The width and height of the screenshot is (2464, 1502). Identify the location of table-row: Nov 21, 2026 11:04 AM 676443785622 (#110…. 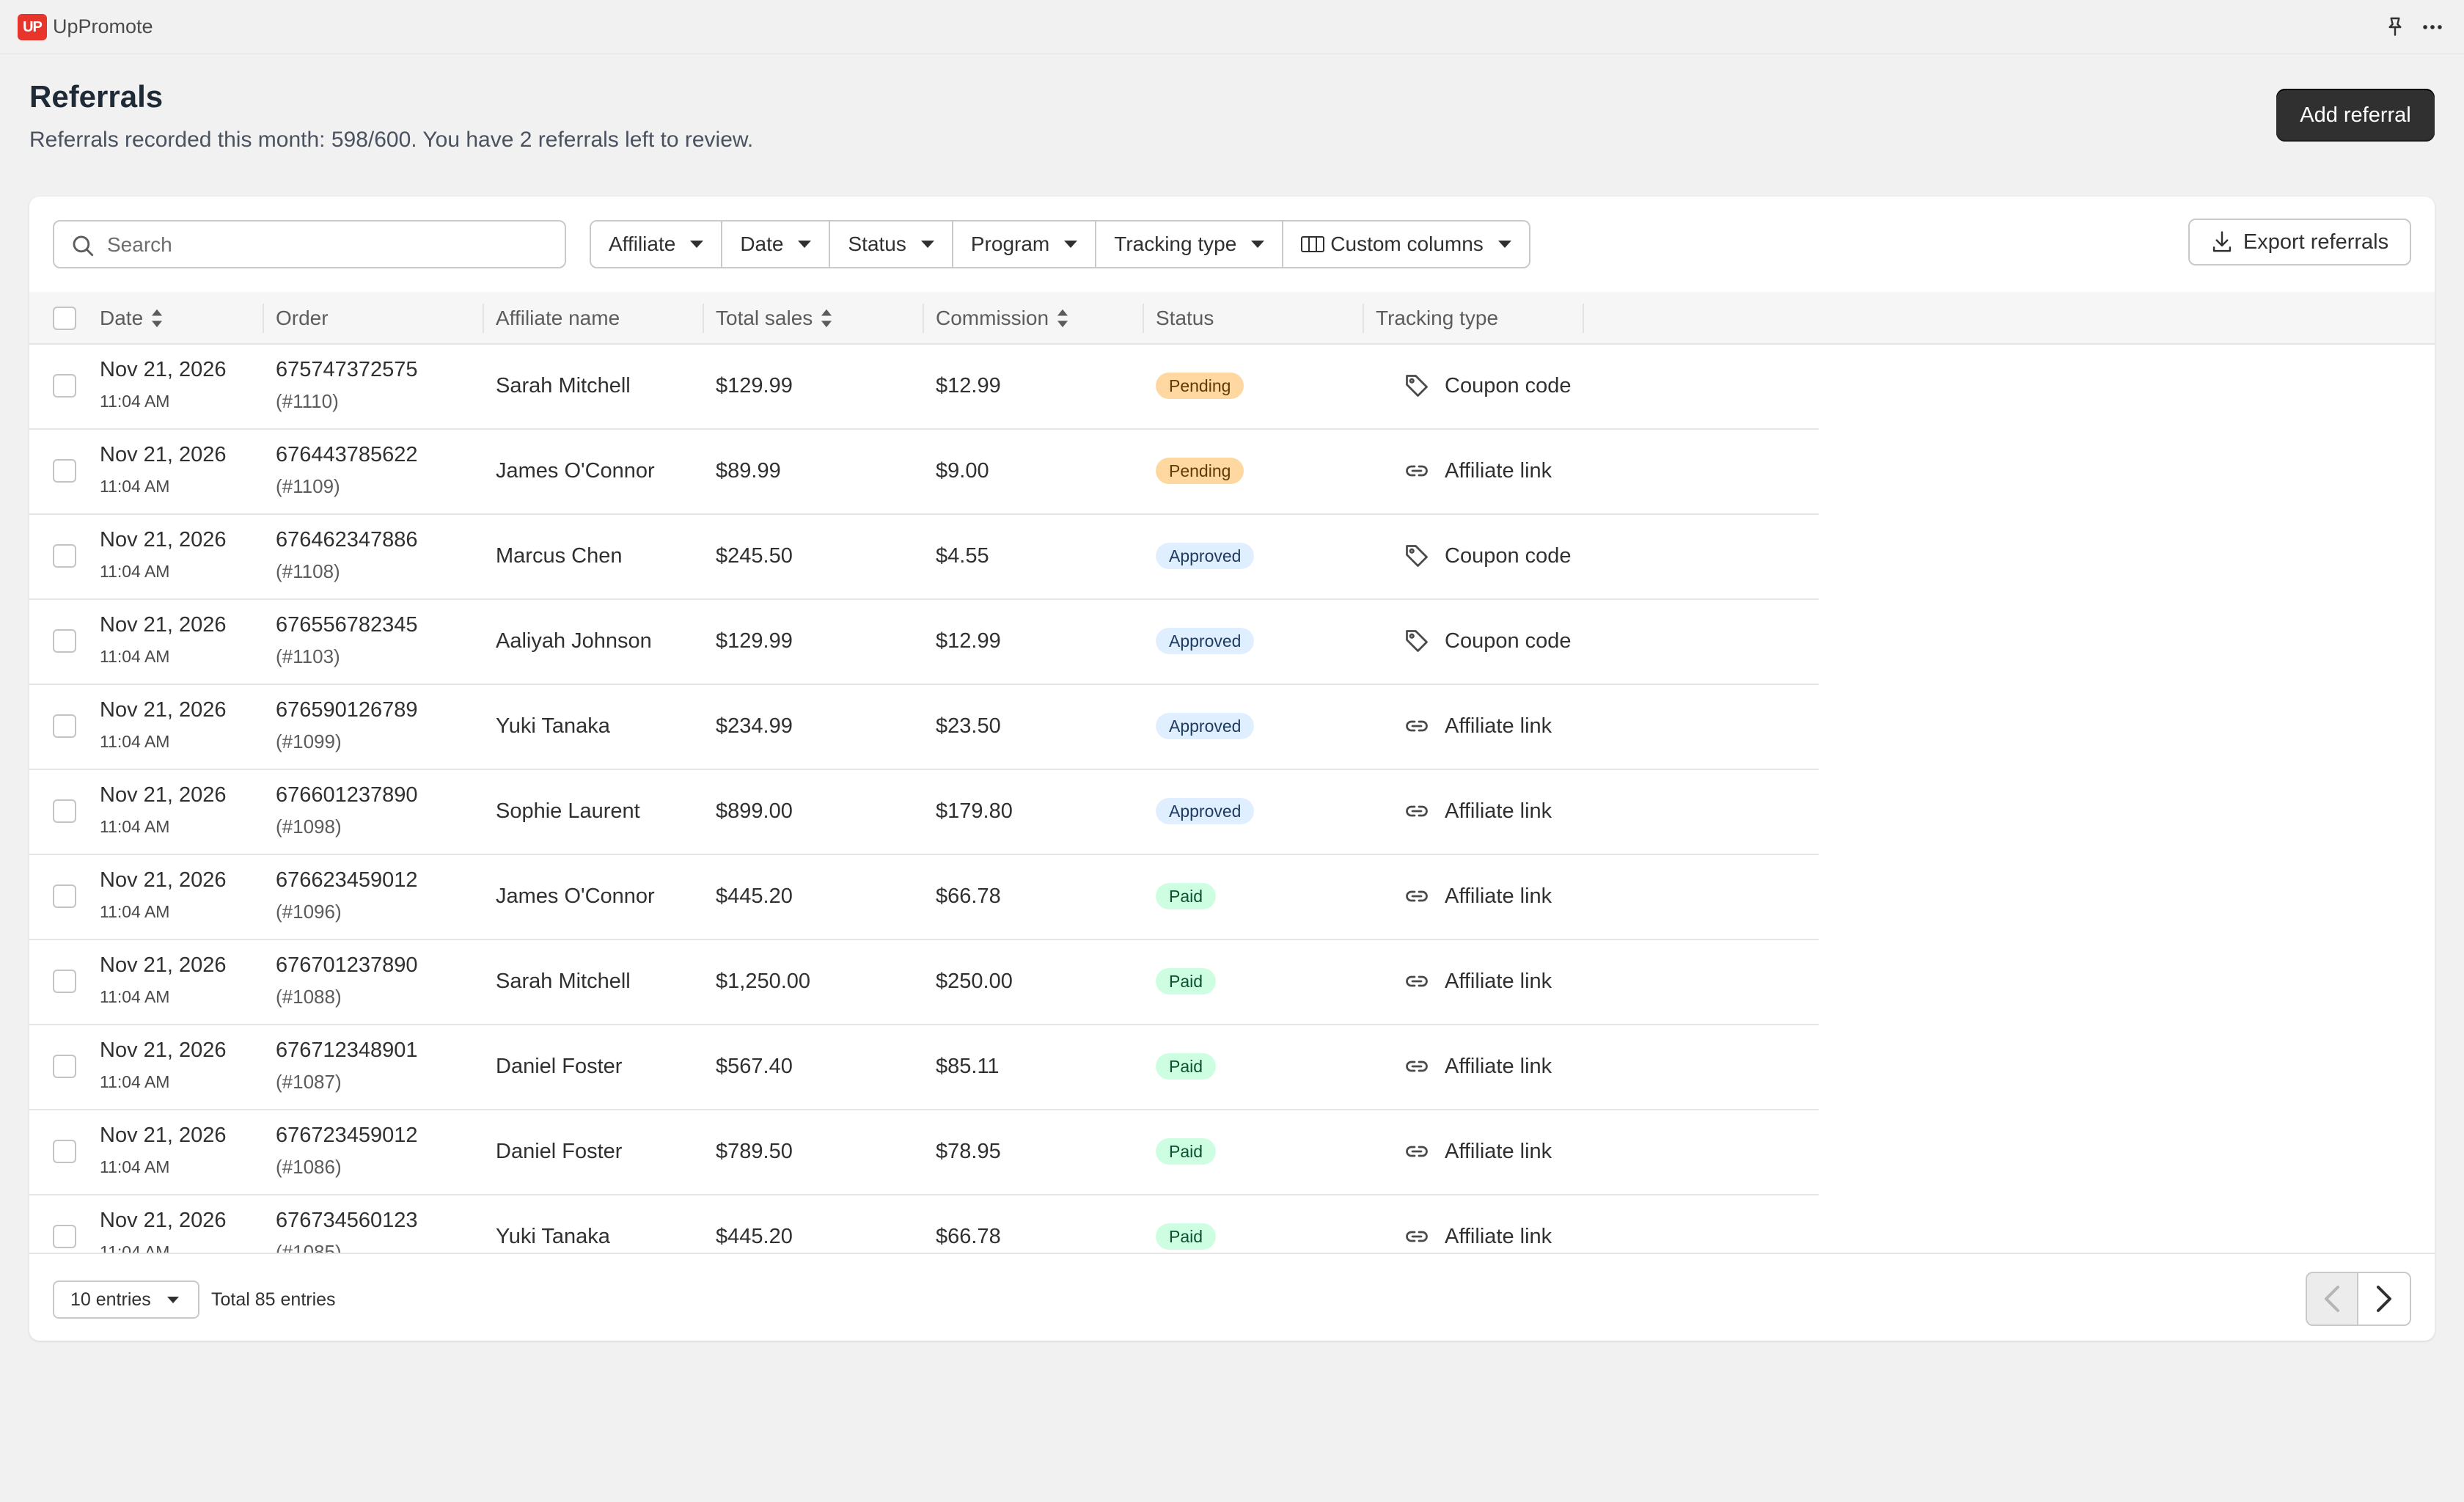
(924, 473).